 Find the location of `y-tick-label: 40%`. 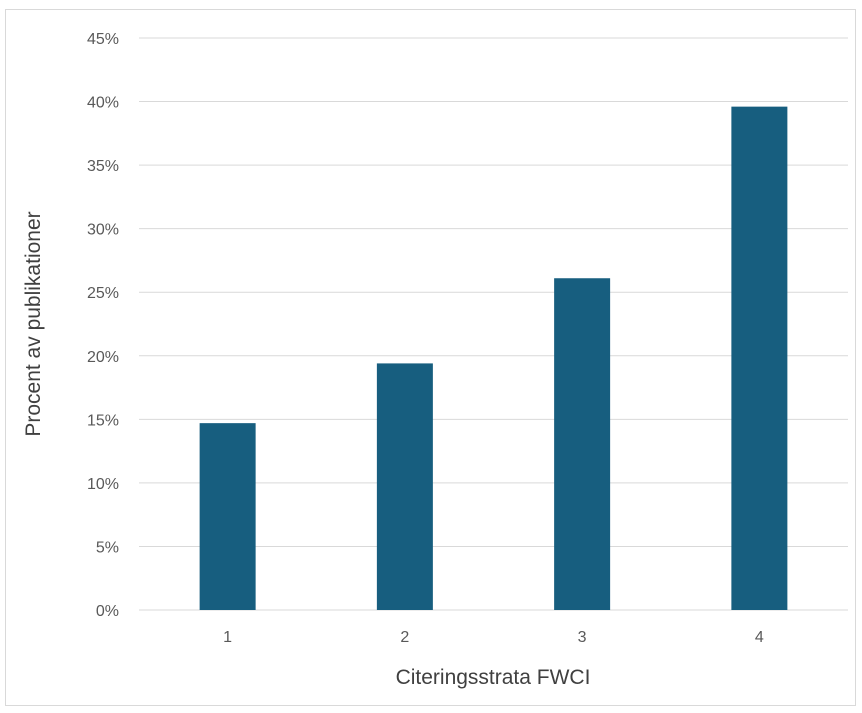

y-tick-label: 40% is located at coordinates (103, 103).